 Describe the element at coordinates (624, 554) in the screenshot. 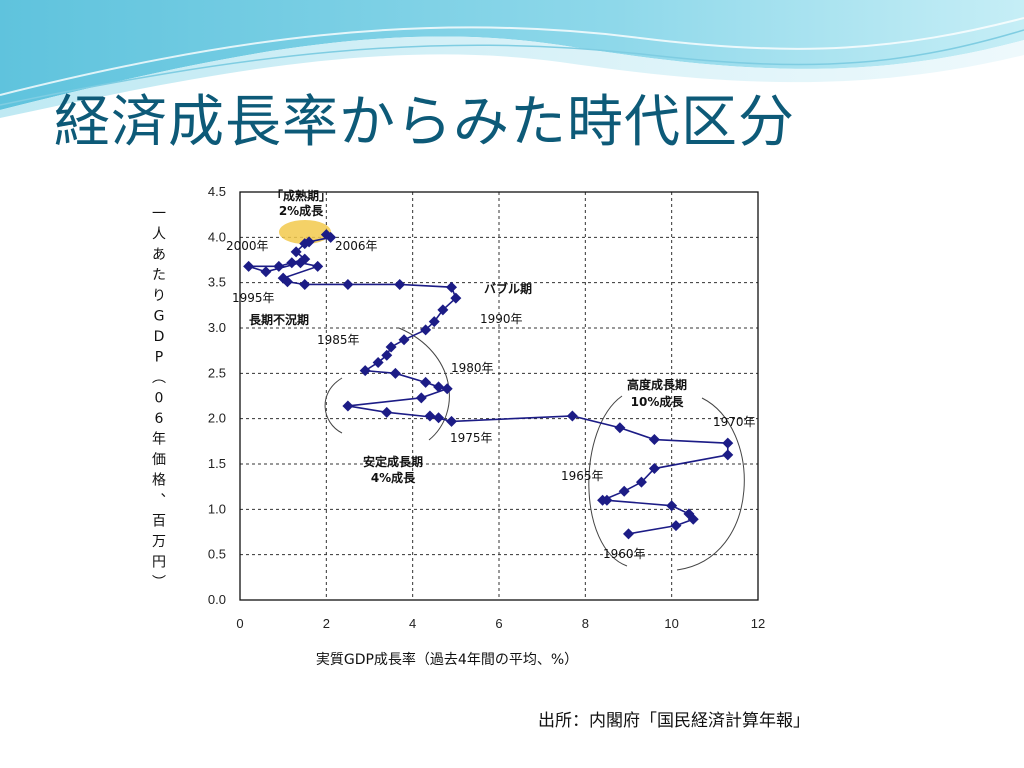

I see `label-1960: 1960年` at that location.